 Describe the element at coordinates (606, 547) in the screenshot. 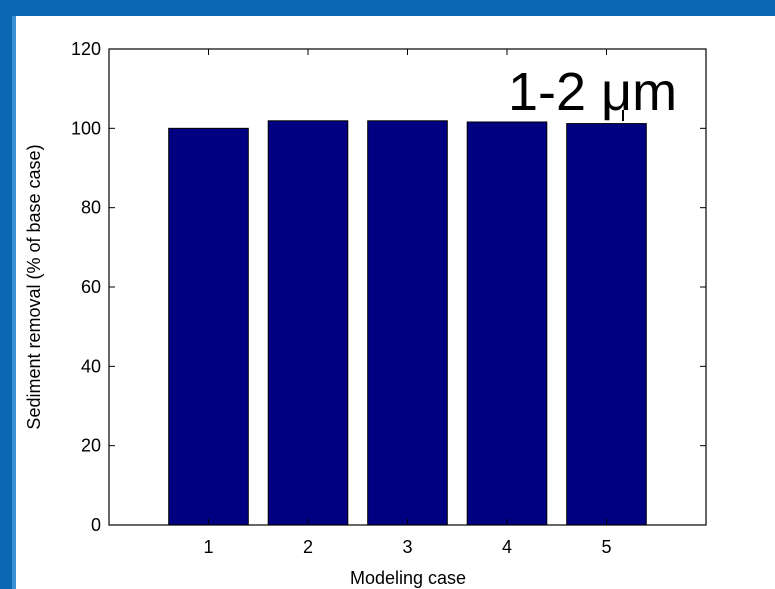

I see `x-tick-label: 5` at that location.